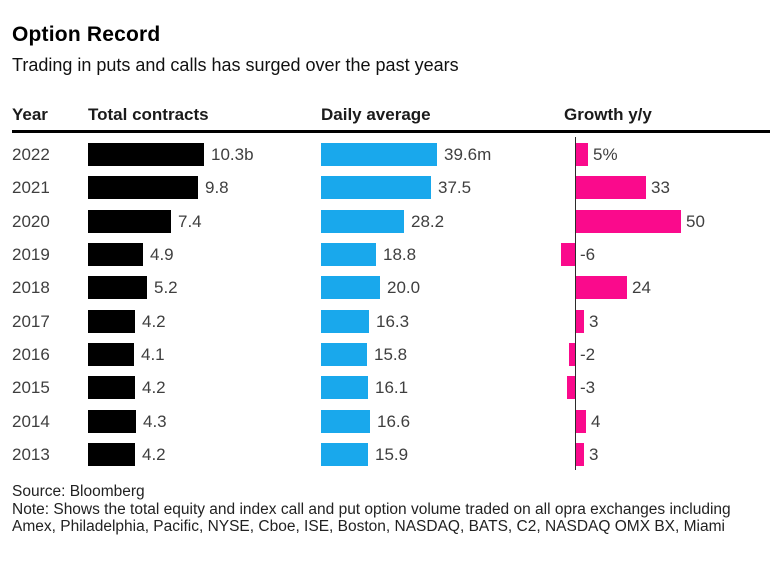 Image resolution: width=782 pixels, height=569 pixels. Describe the element at coordinates (641, 287) in the screenshot. I see `growth-value: 24` at that location.